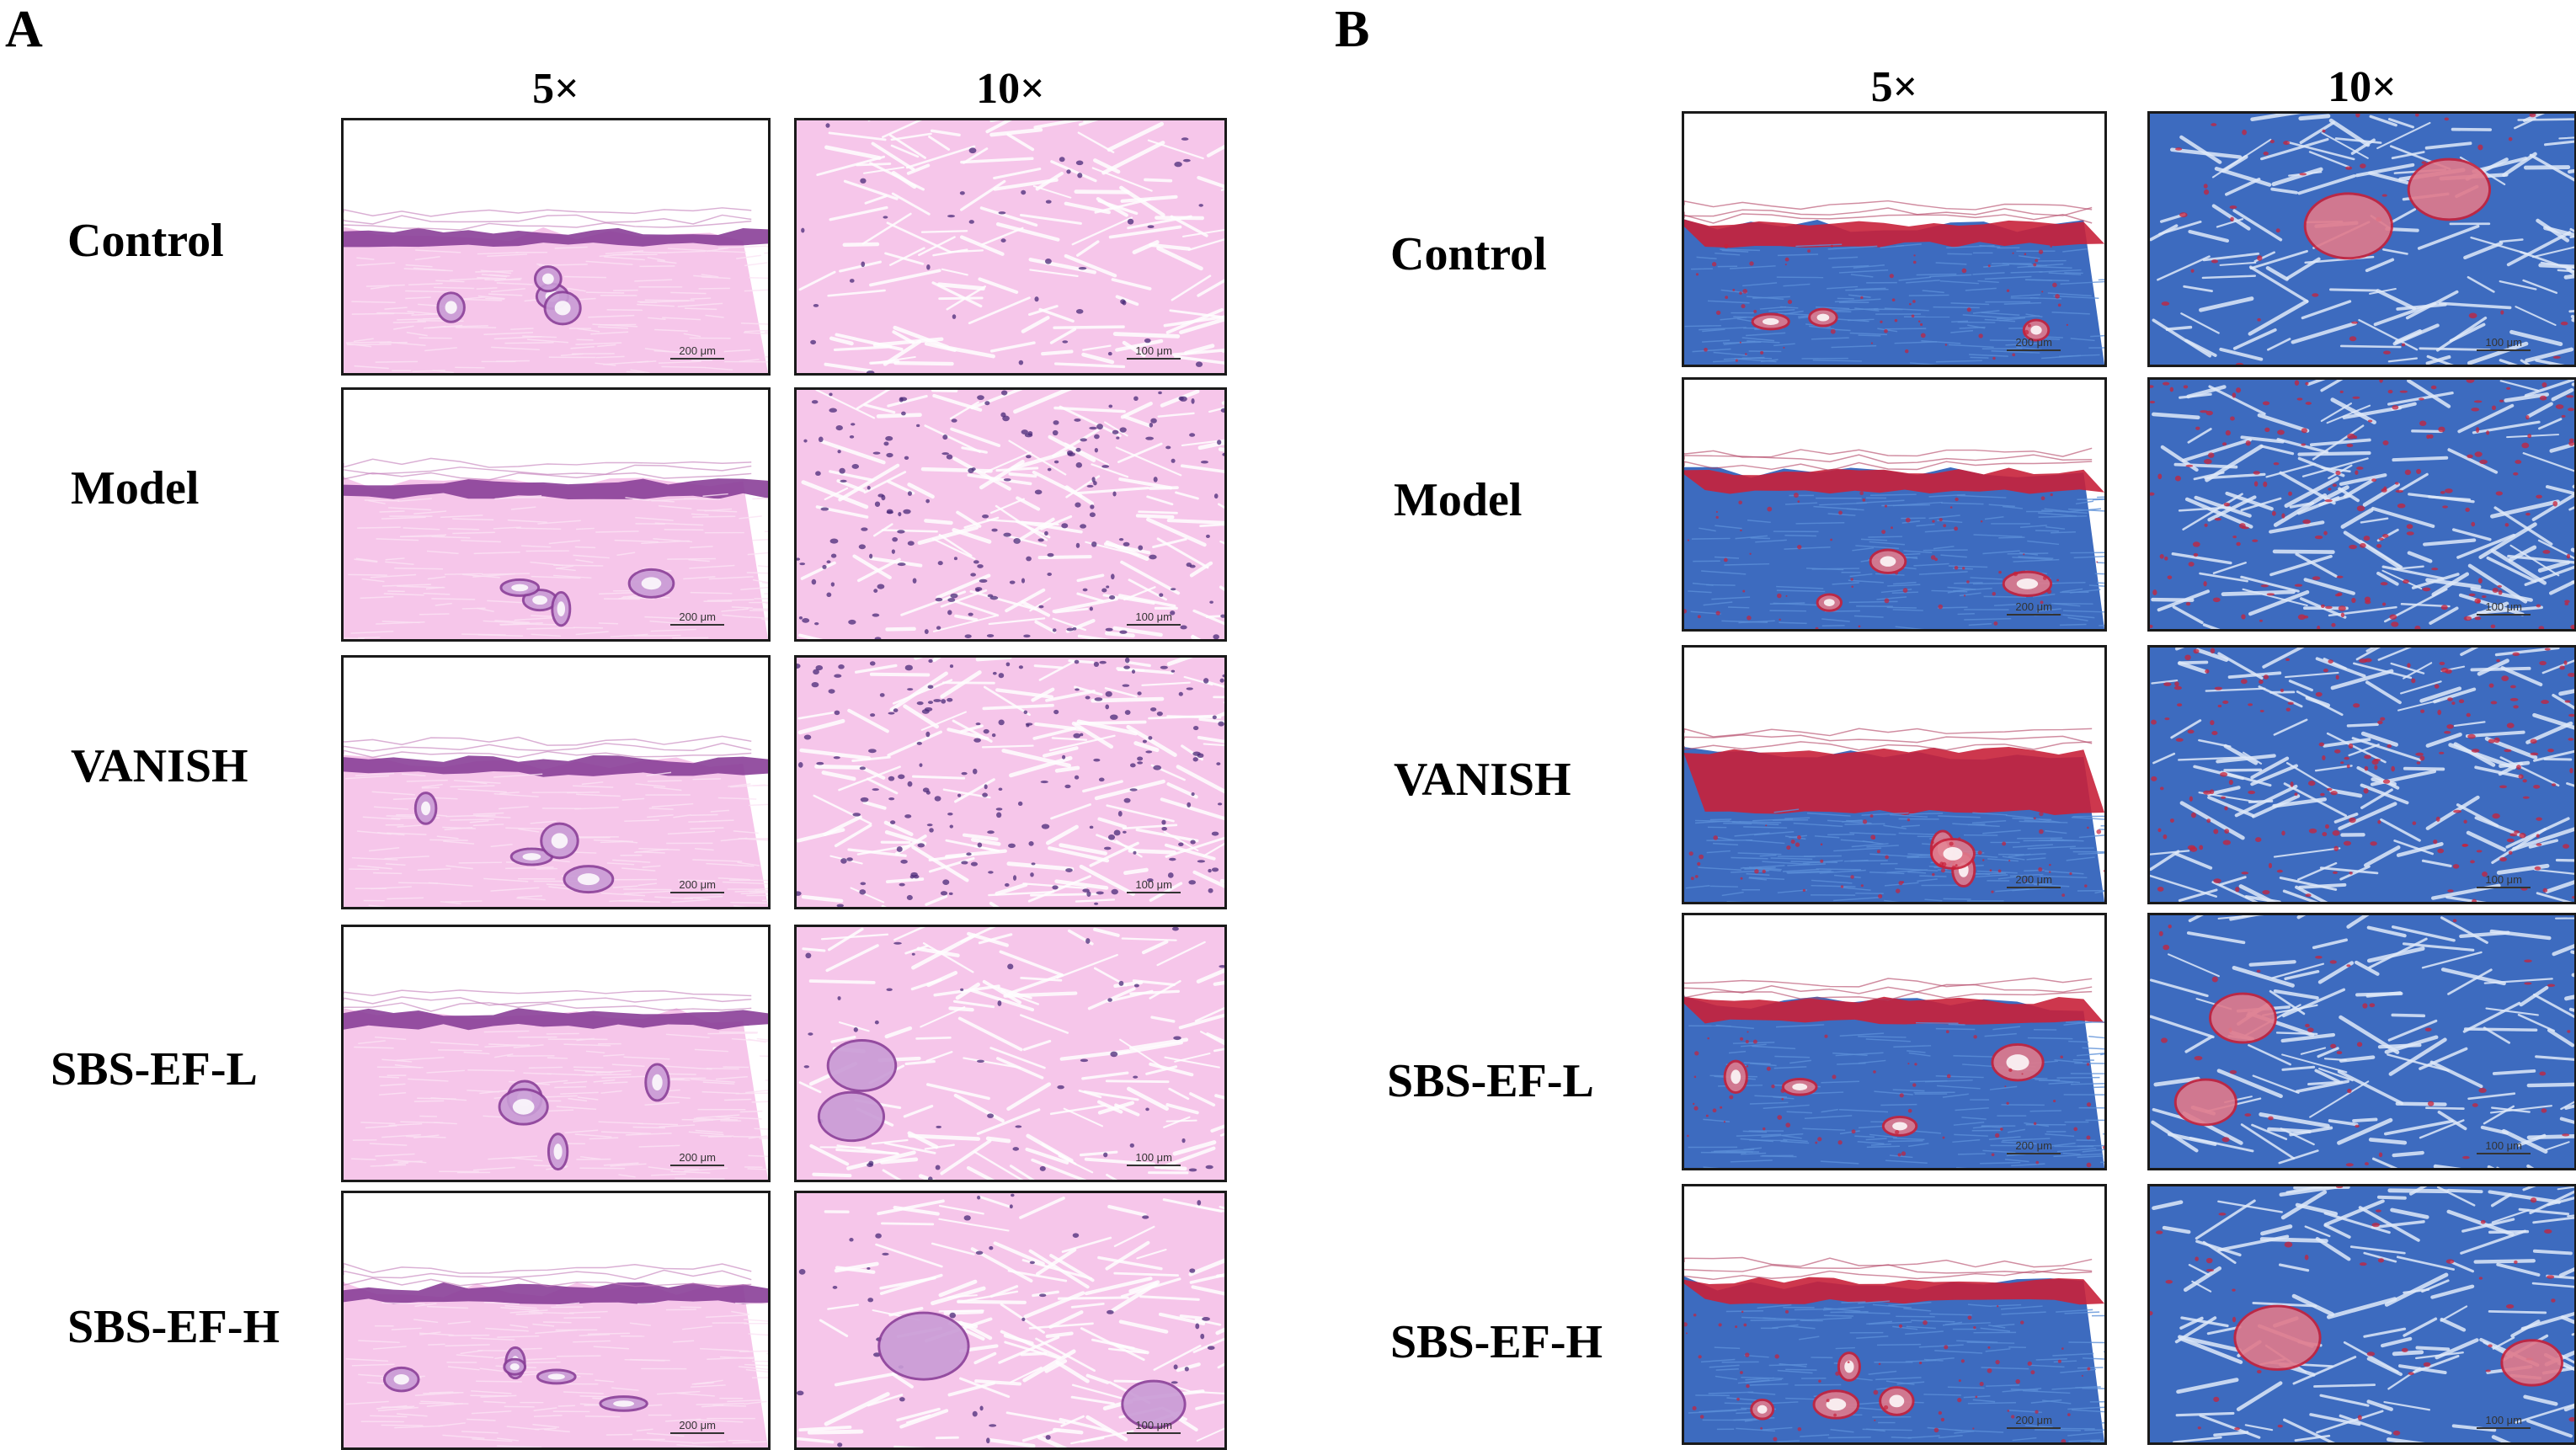 The width and height of the screenshot is (2576, 1450). What do you see at coordinates (555, 89) in the screenshot?
I see `panel-a-col-5x: 5×` at bounding box center [555, 89].